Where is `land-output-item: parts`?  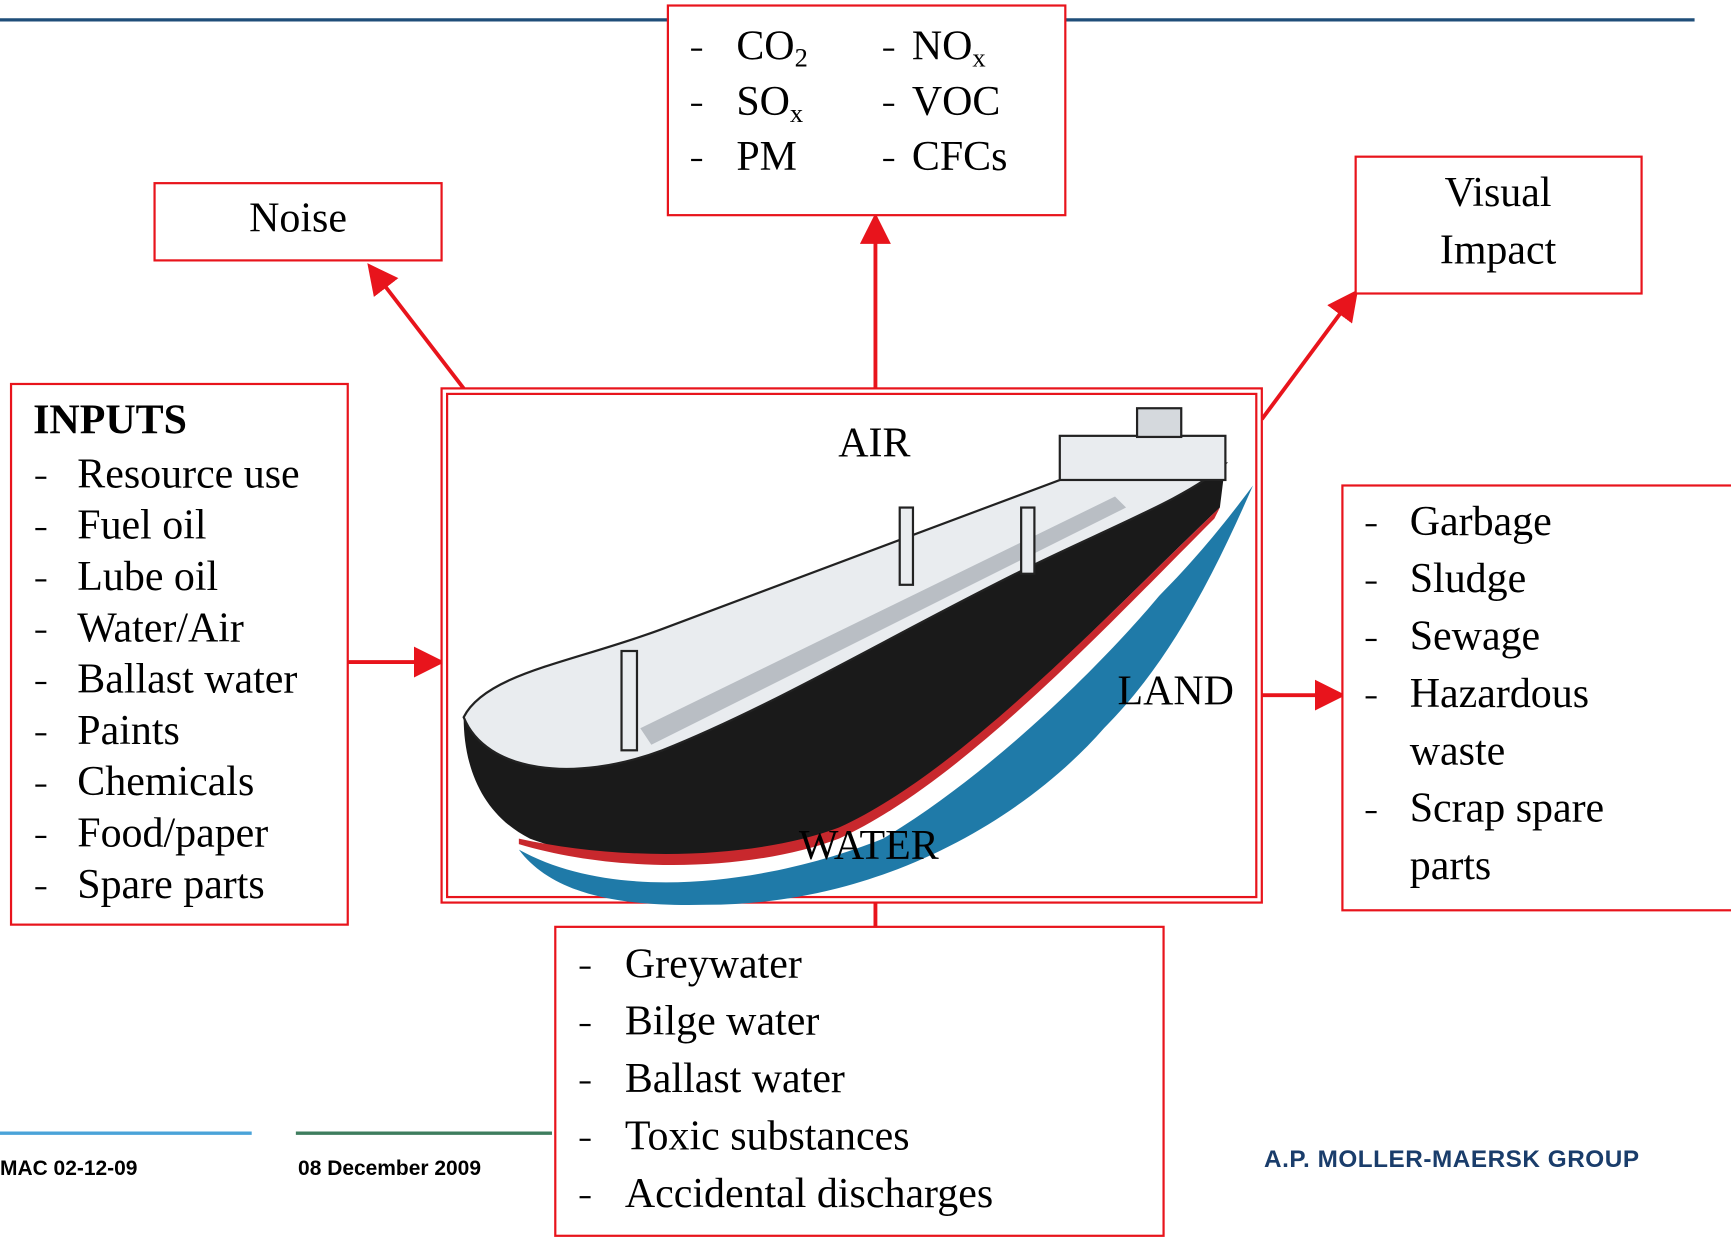
land-output-item: parts is located at coordinates (1451, 866).